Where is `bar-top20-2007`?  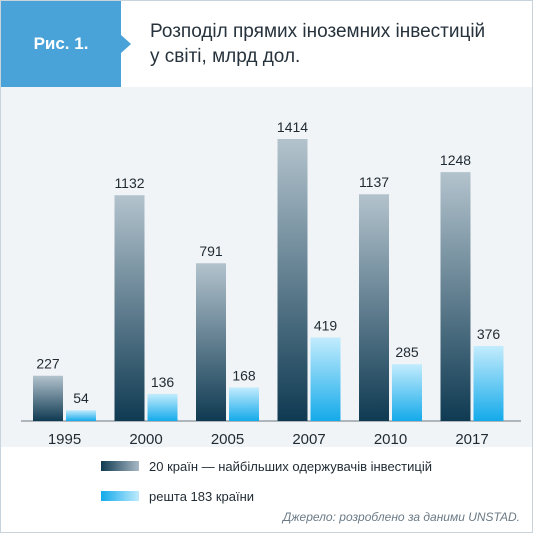
bar-top20-2007 is located at coordinates (292, 280).